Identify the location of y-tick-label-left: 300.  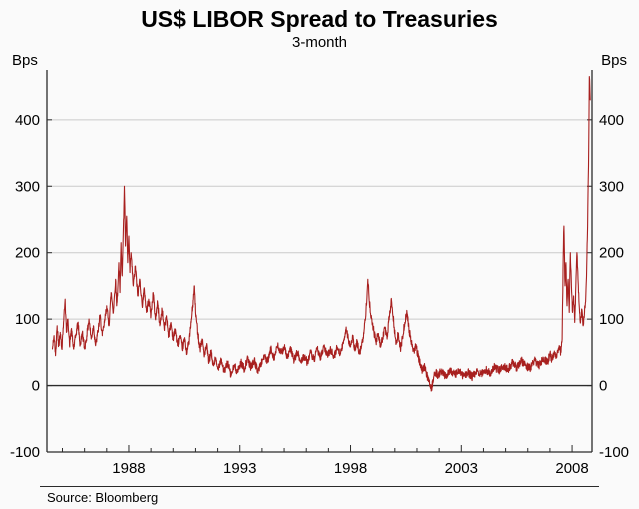
(27, 186).